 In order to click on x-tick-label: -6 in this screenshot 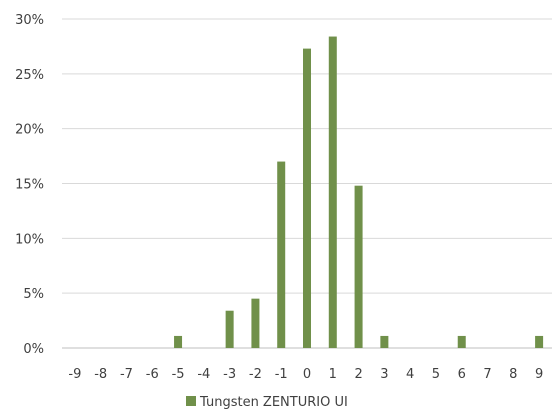, I will do `click(152, 374)`.